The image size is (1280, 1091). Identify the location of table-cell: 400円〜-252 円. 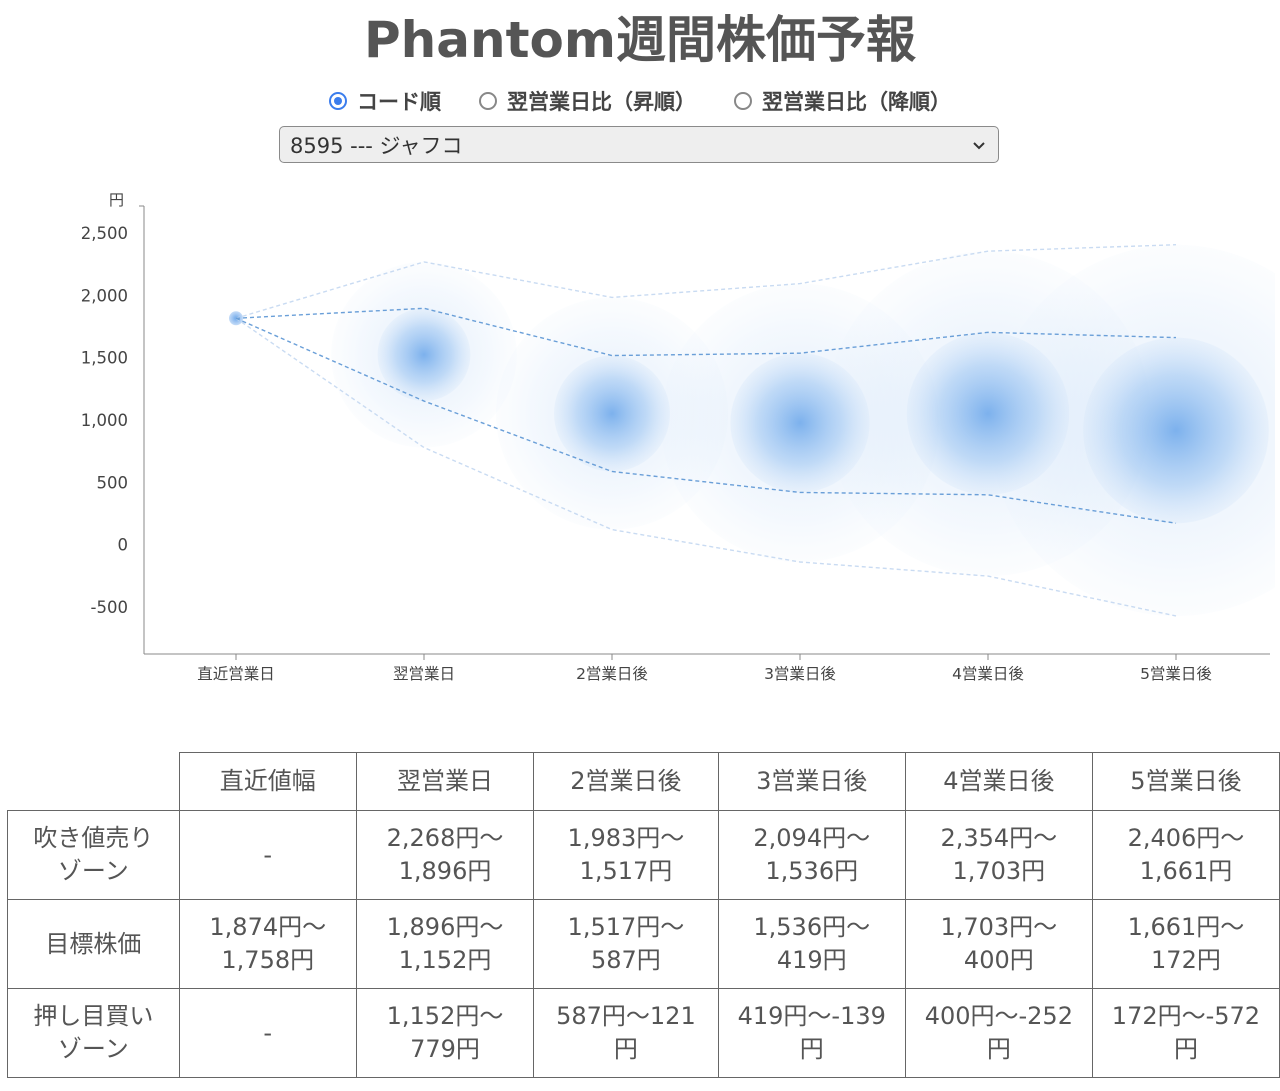
(998, 1033).